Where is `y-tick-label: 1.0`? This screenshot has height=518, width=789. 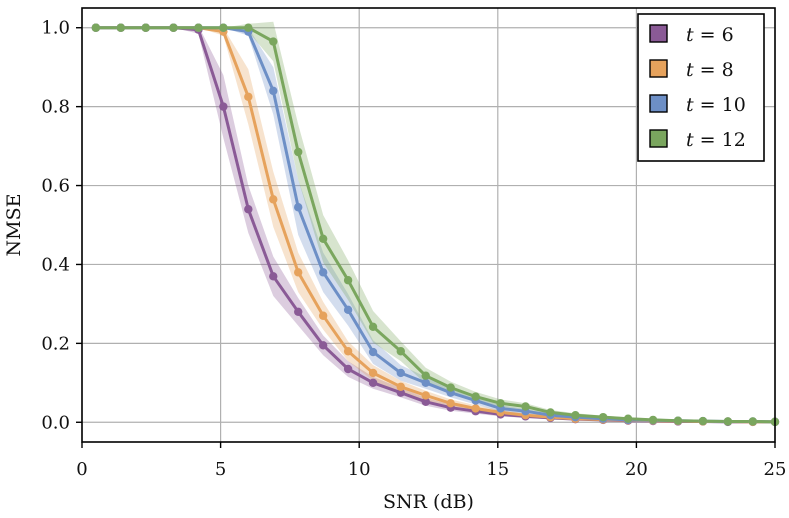 y-tick-label: 1.0 is located at coordinates (55, 28).